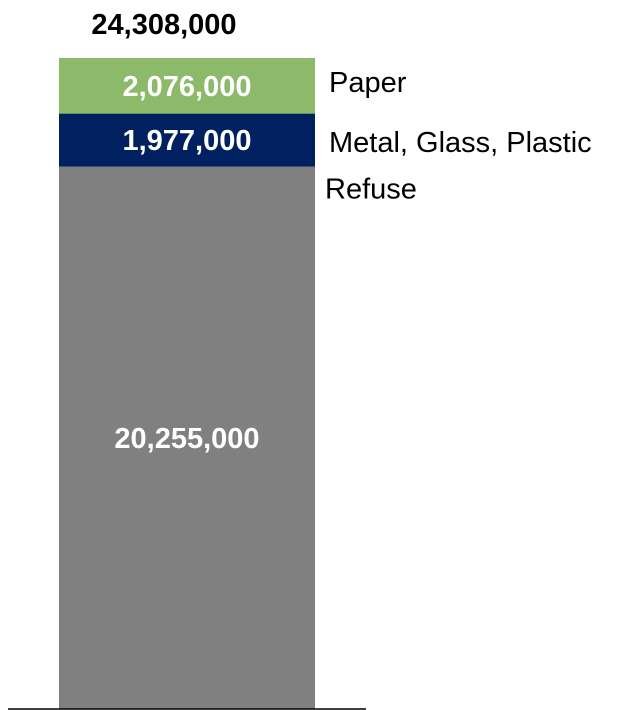 The image size is (624, 710). What do you see at coordinates (371, 190) in the screenshot?
I see `series-label-refuse: Refuse` at bounding box center [371, 190].